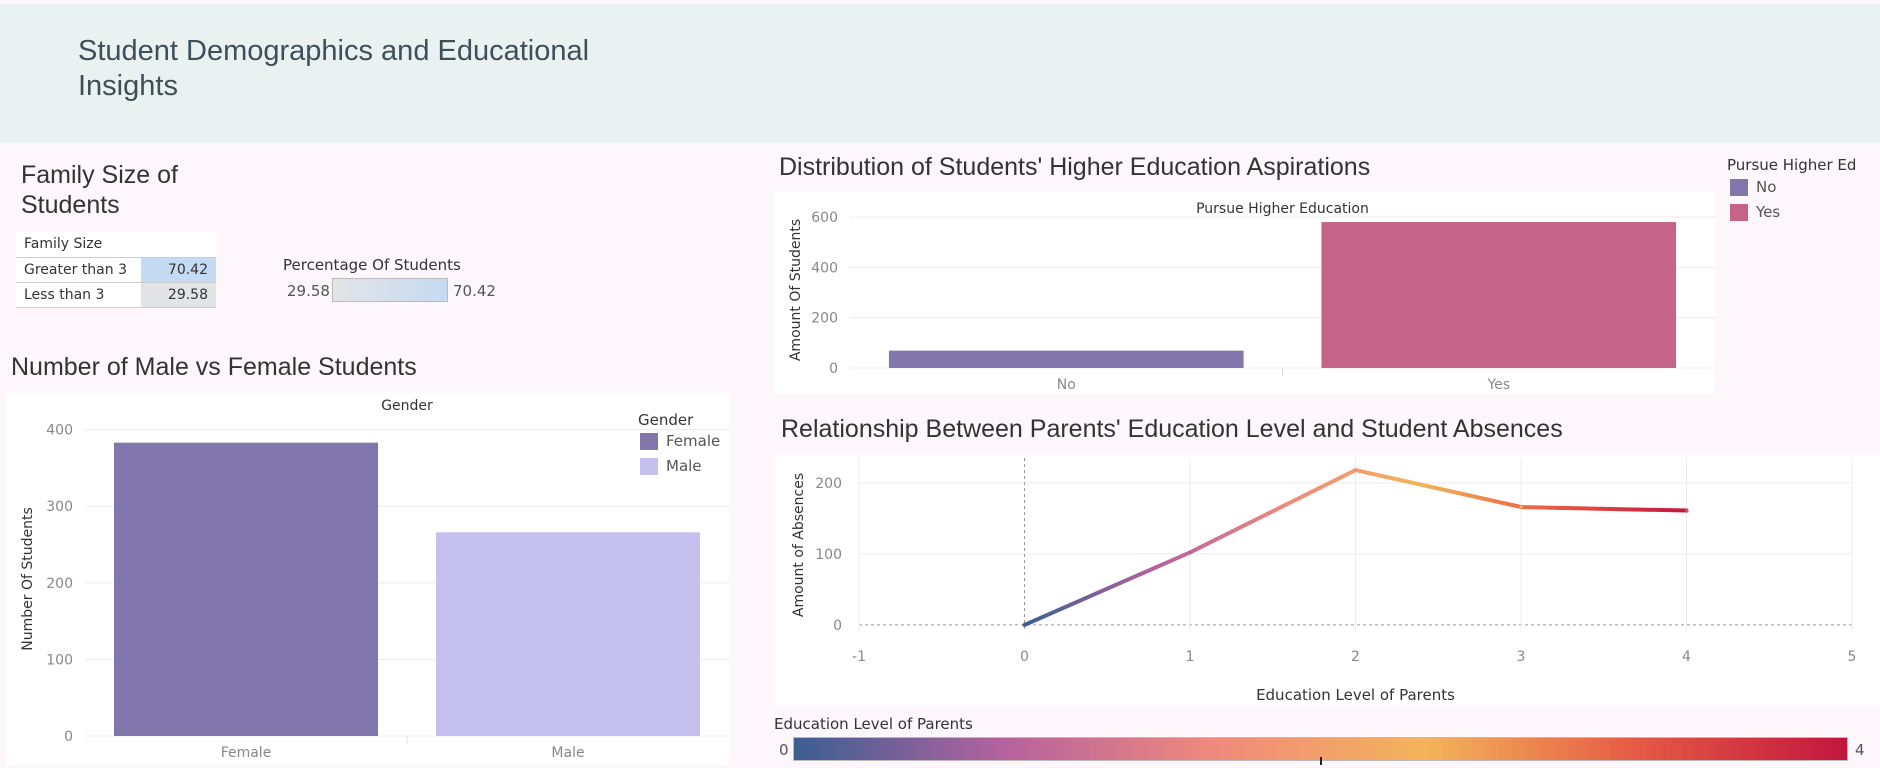  Describe the element at coordinates (1755, 212) in the screenshot. I see `legend-item-yes: Yes` at that location.